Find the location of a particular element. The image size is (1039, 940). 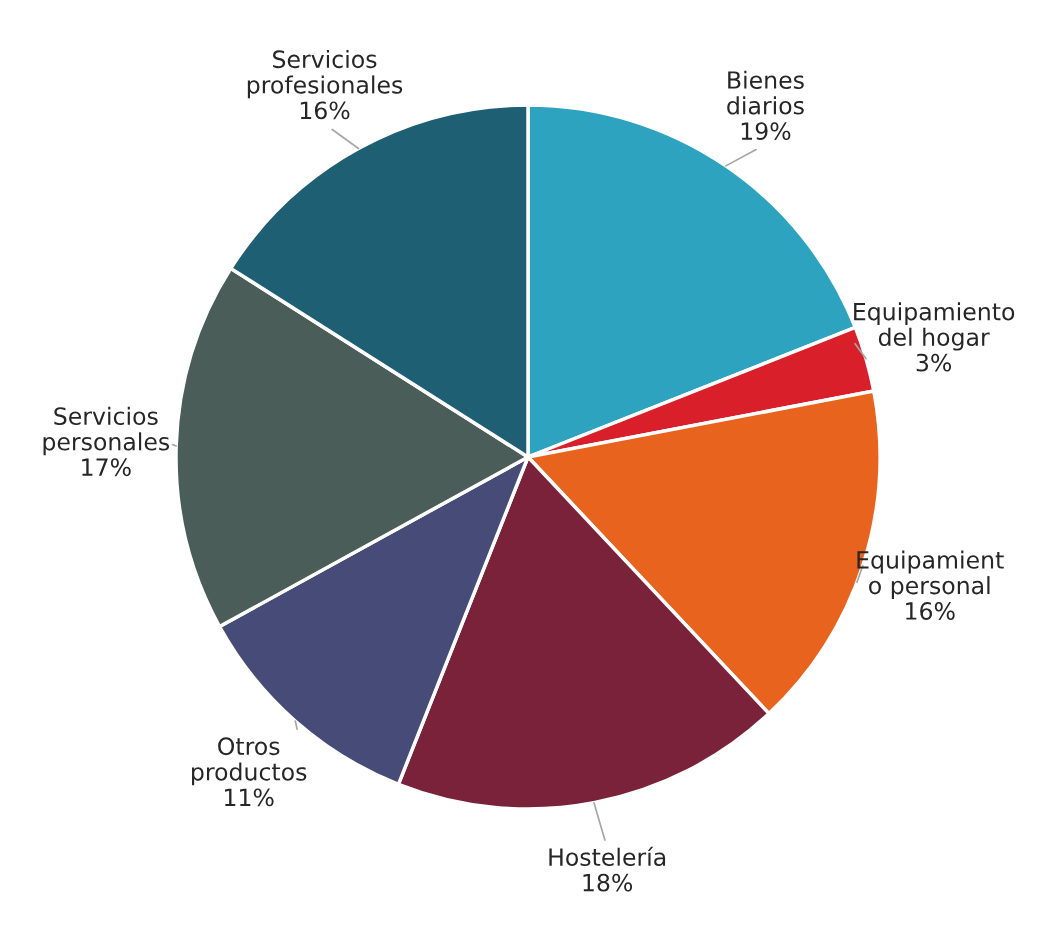

slice-label: Equipamiento del hogar is located at coordinates (934, 326).